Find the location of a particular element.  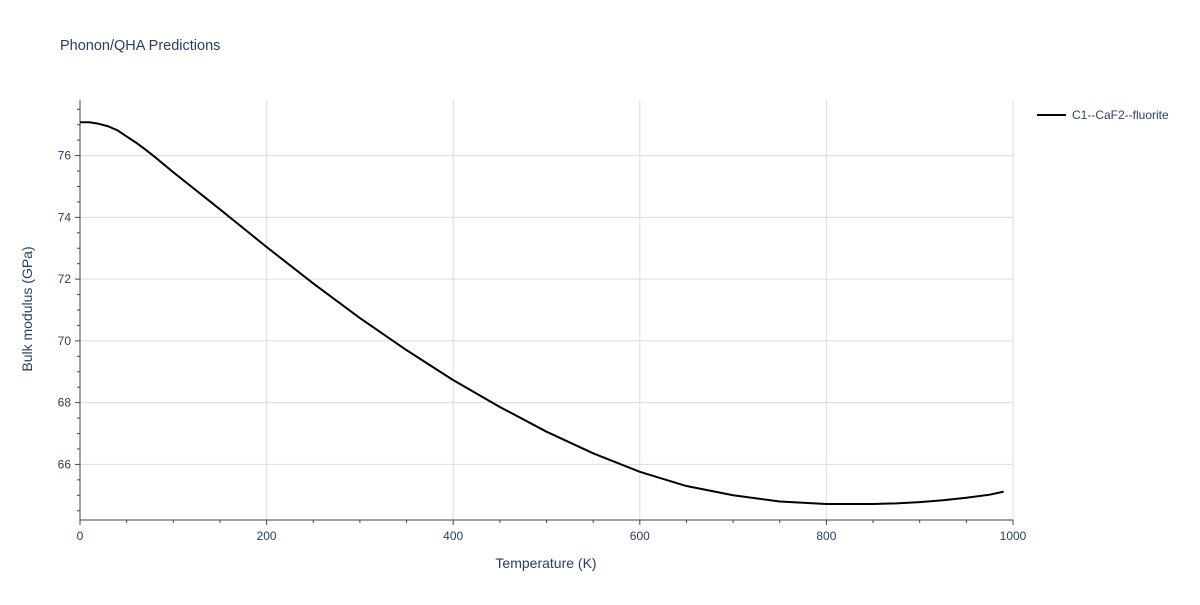

y-tick-label: 76 is located at coordinates (65, 156).